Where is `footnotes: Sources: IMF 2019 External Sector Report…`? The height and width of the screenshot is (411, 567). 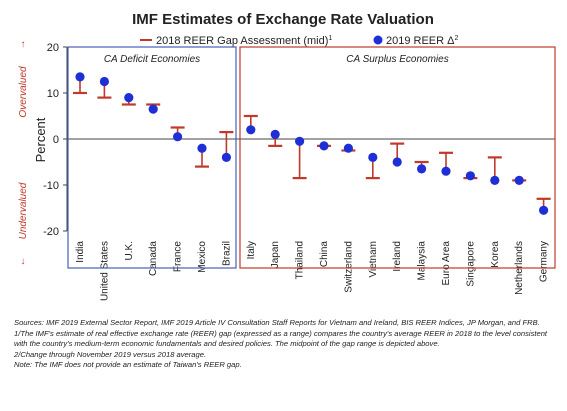 footnotes: Sources: IMF 2019 External Sector Report… is located at coordinates (286, 344).